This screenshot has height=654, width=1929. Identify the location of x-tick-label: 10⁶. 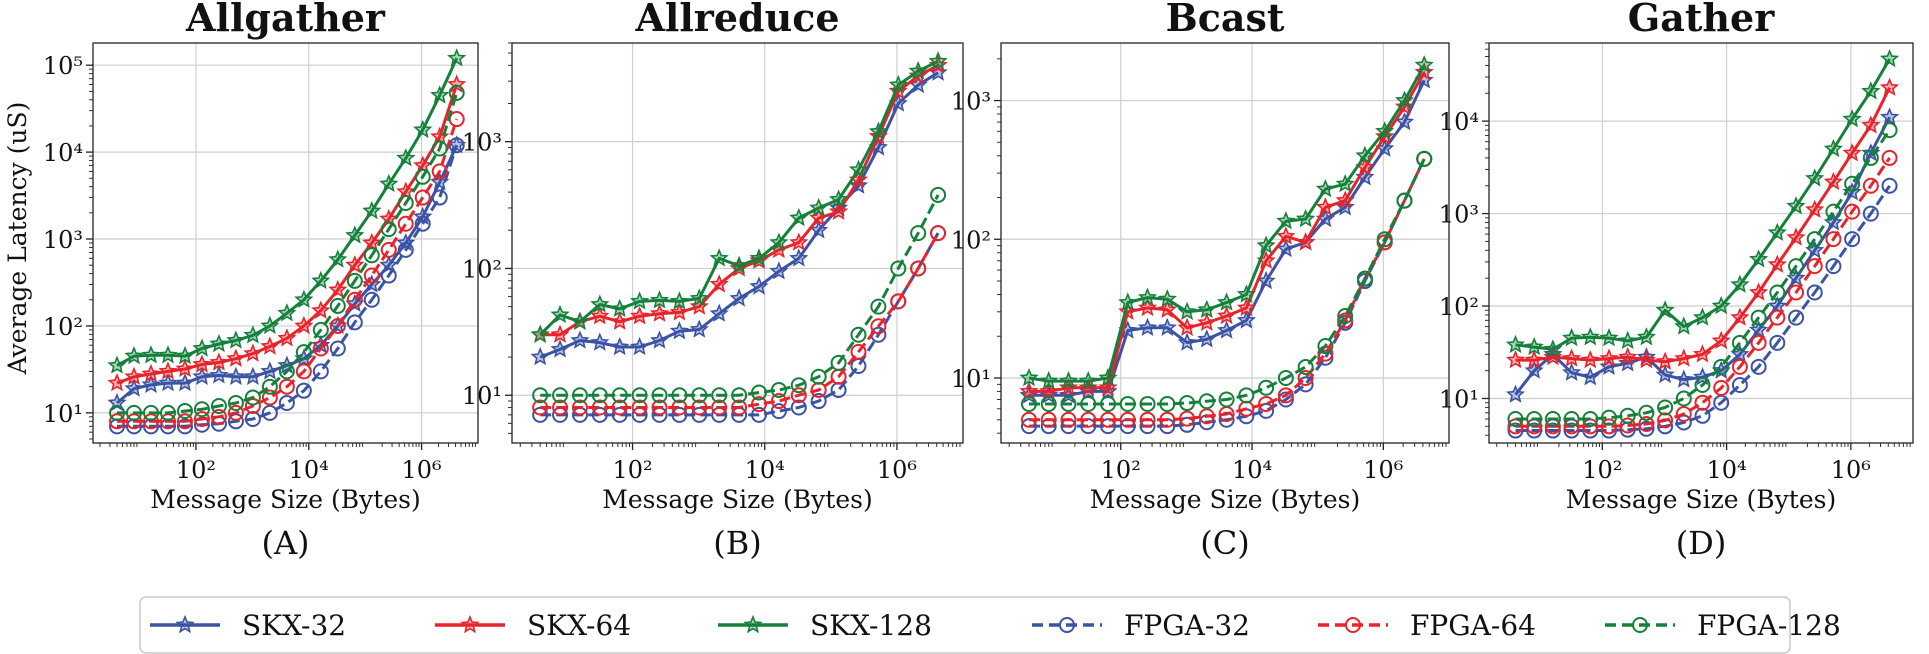
(1851, 470).